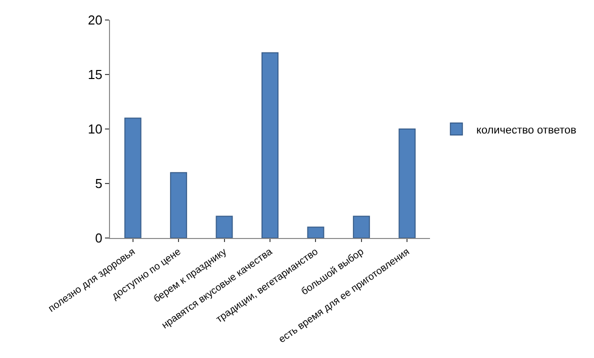  I want to click on legend-label: количество ответов, so click(526, 130).